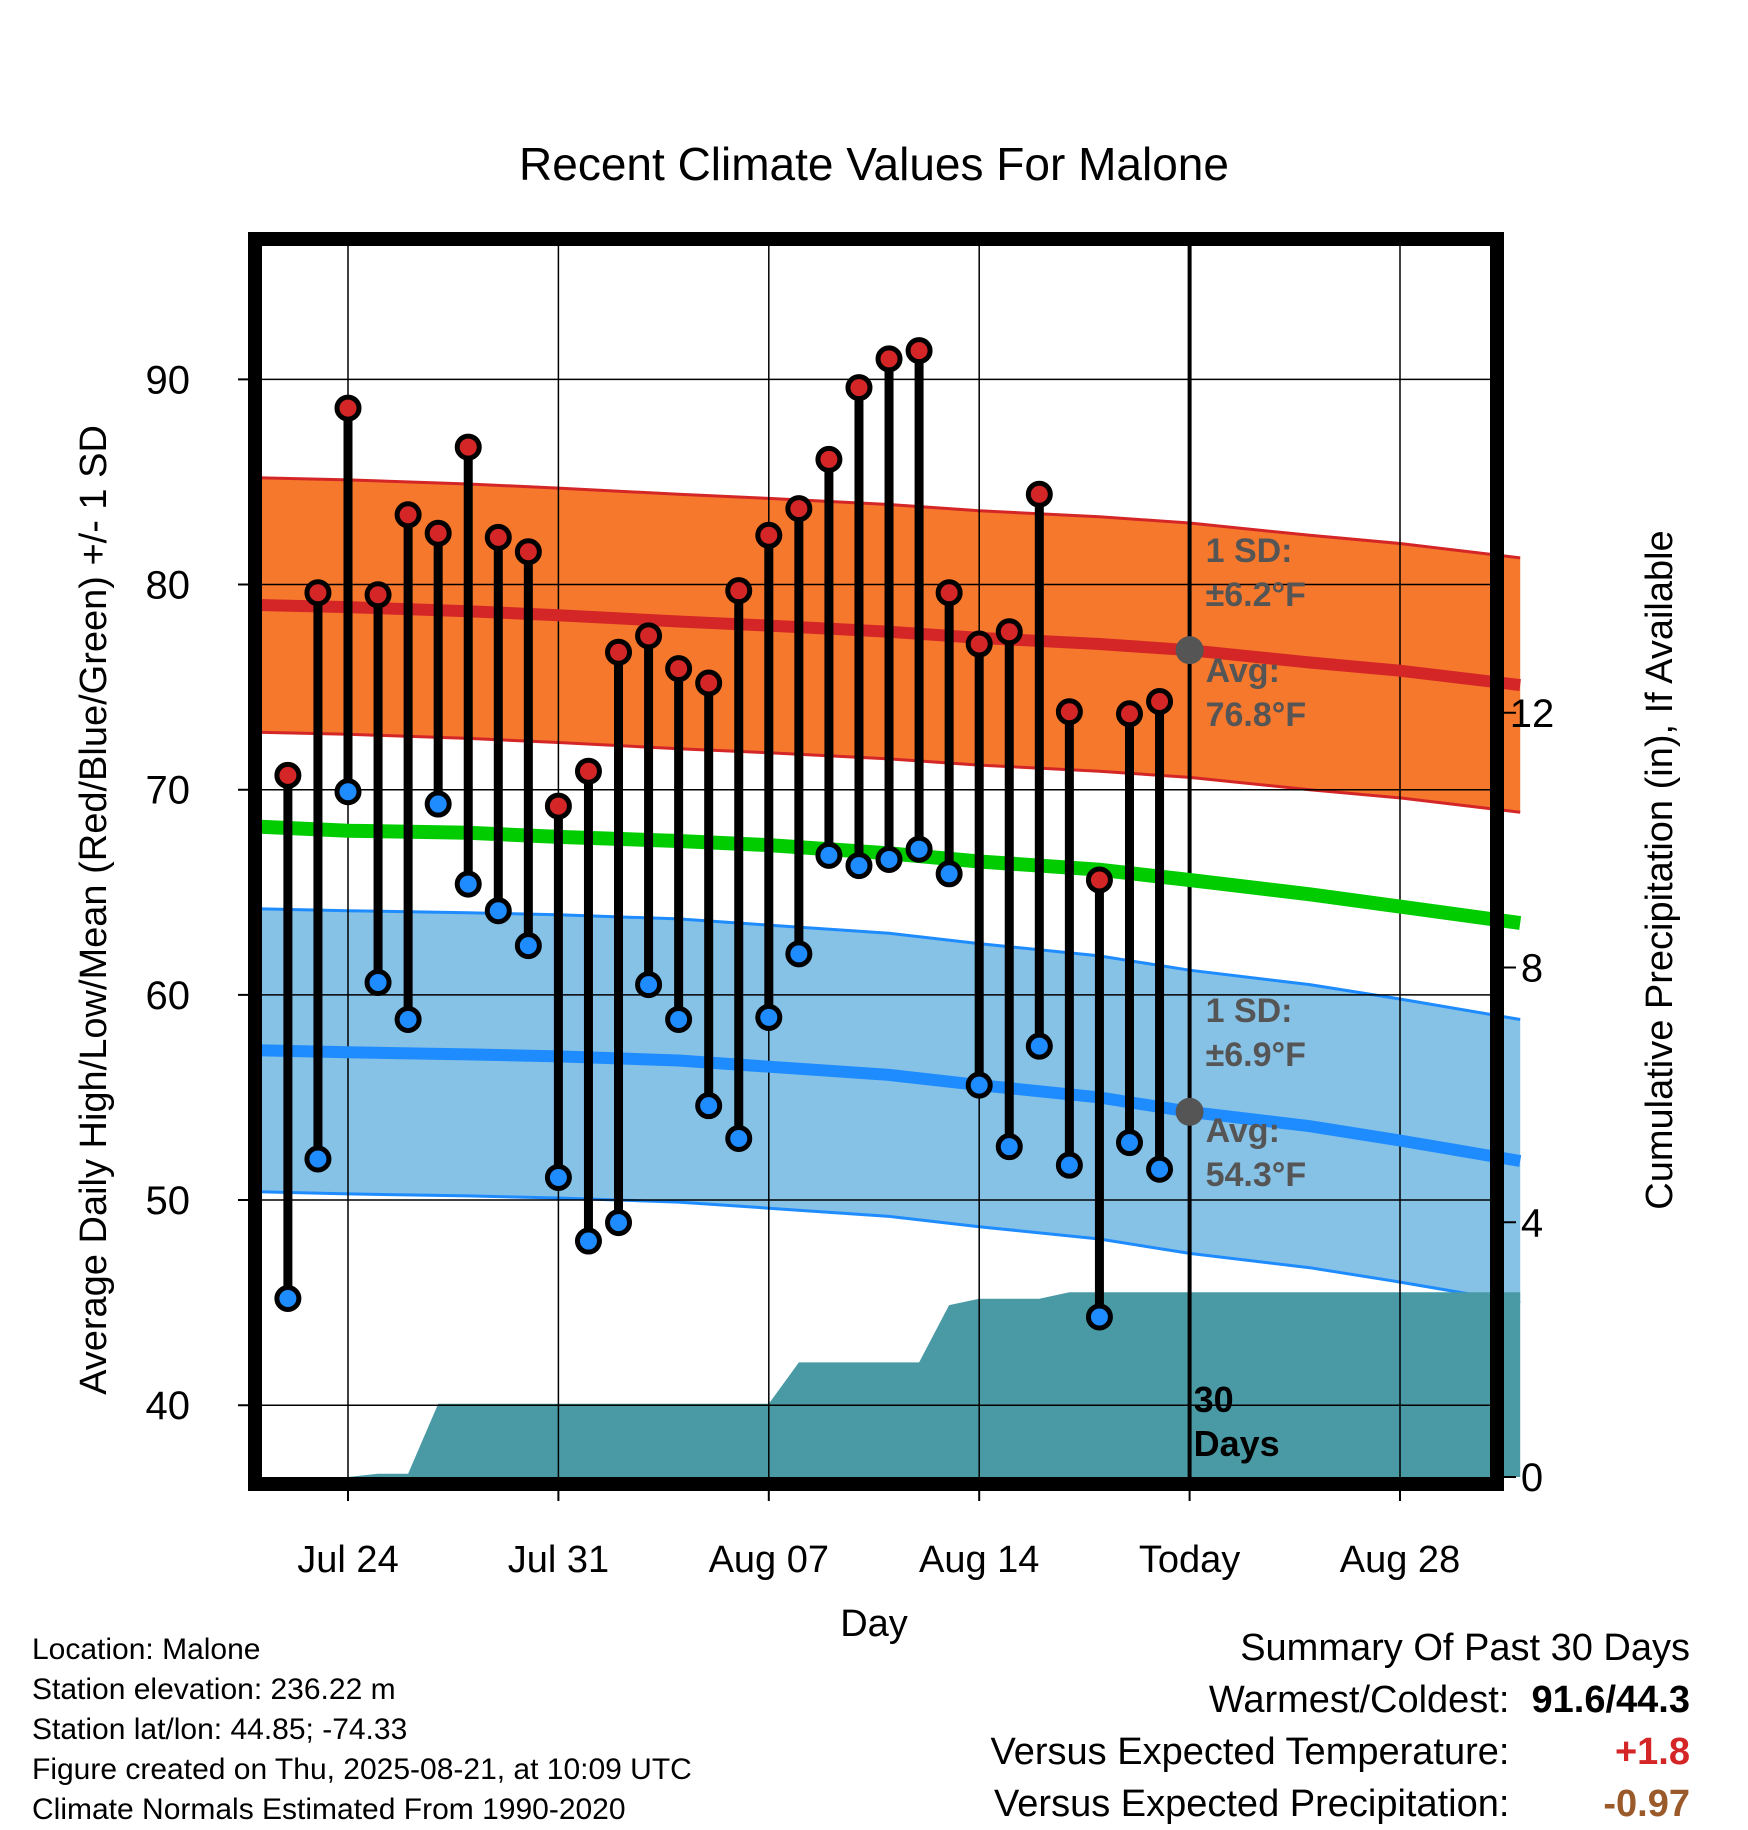 The image size is (1748, 1830). I want to click on low-sd-upper-edge, so click(889, 964).